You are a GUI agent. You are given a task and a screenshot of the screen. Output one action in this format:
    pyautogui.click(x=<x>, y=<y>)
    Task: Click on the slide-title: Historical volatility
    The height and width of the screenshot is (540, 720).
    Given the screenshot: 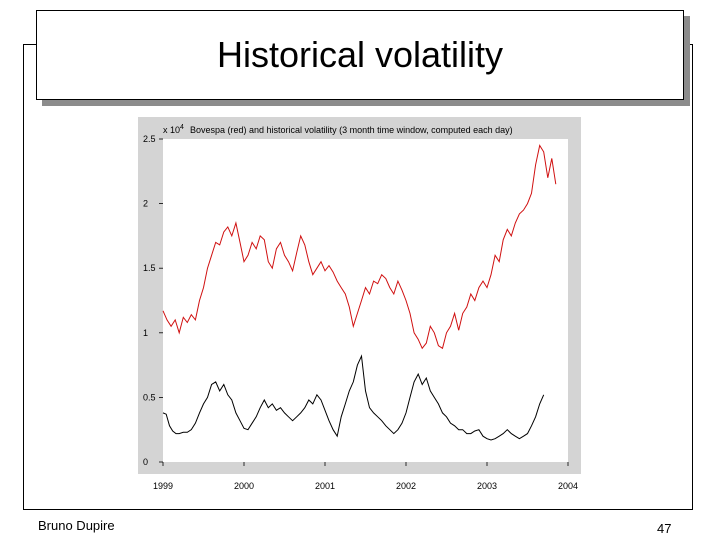 What is the action you would take?
    pyautogui.click(x=360, y=54)
    